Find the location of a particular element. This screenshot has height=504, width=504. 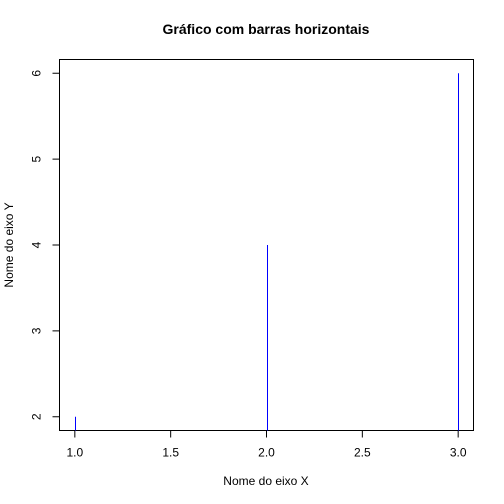

y-tick-label: 3 is located at coordinates (37, 330).